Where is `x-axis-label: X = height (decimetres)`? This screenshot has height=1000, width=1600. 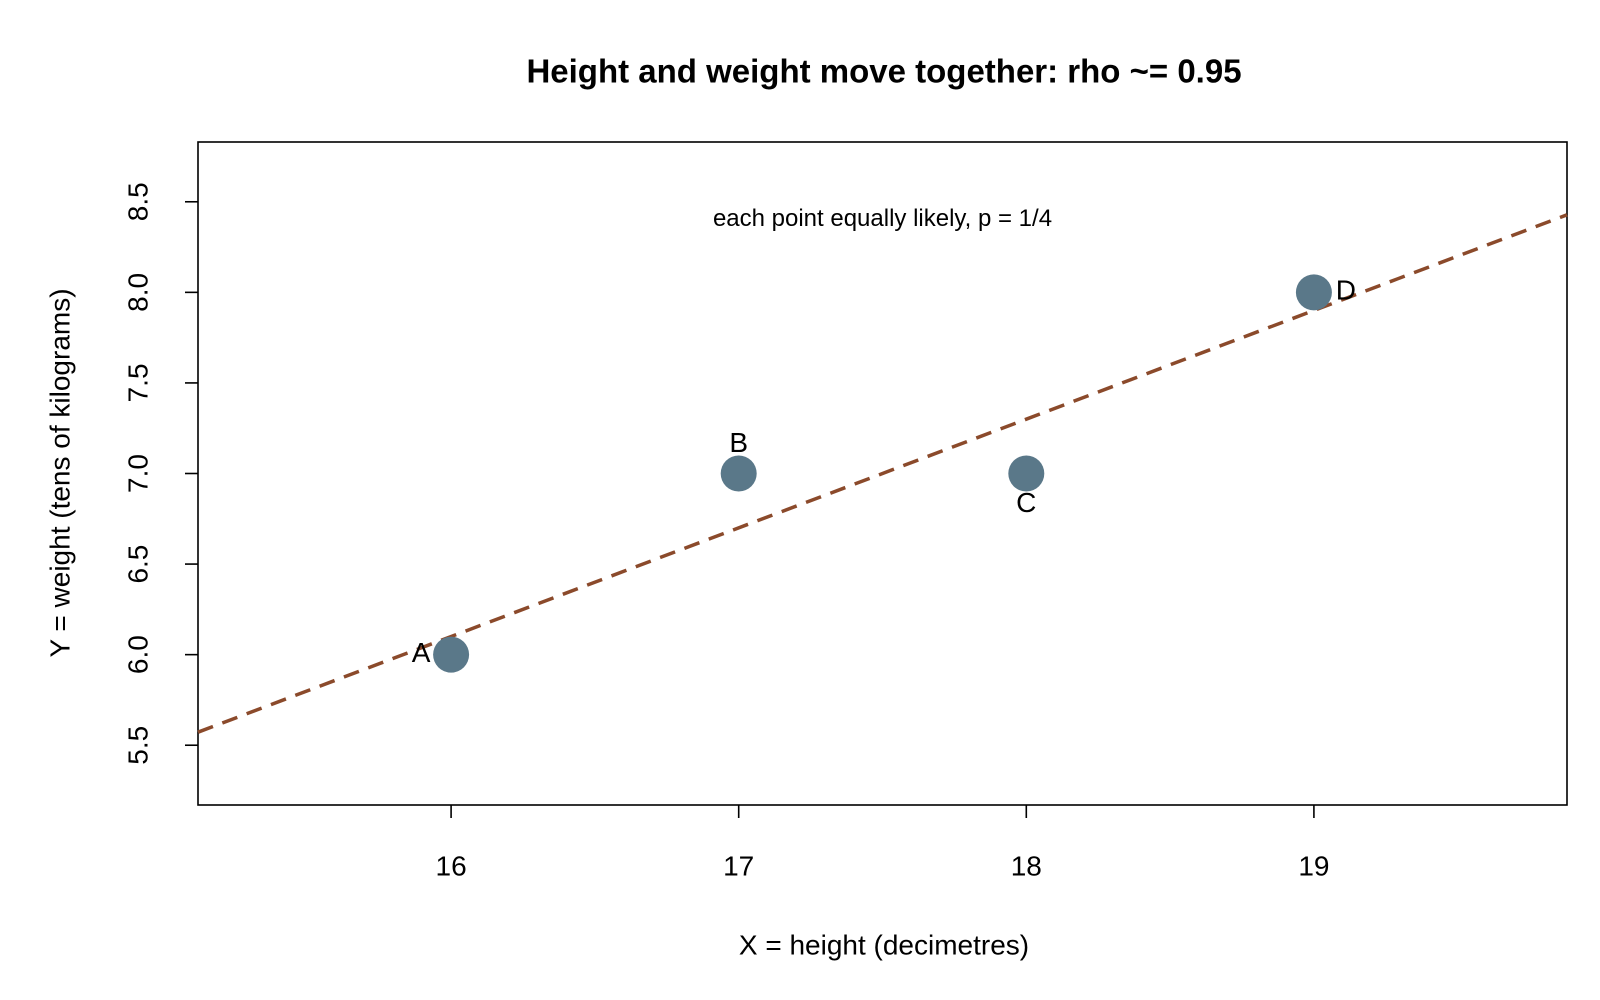
x-axis-label: X = height (decimetres) is located at coordinates (884, 944).